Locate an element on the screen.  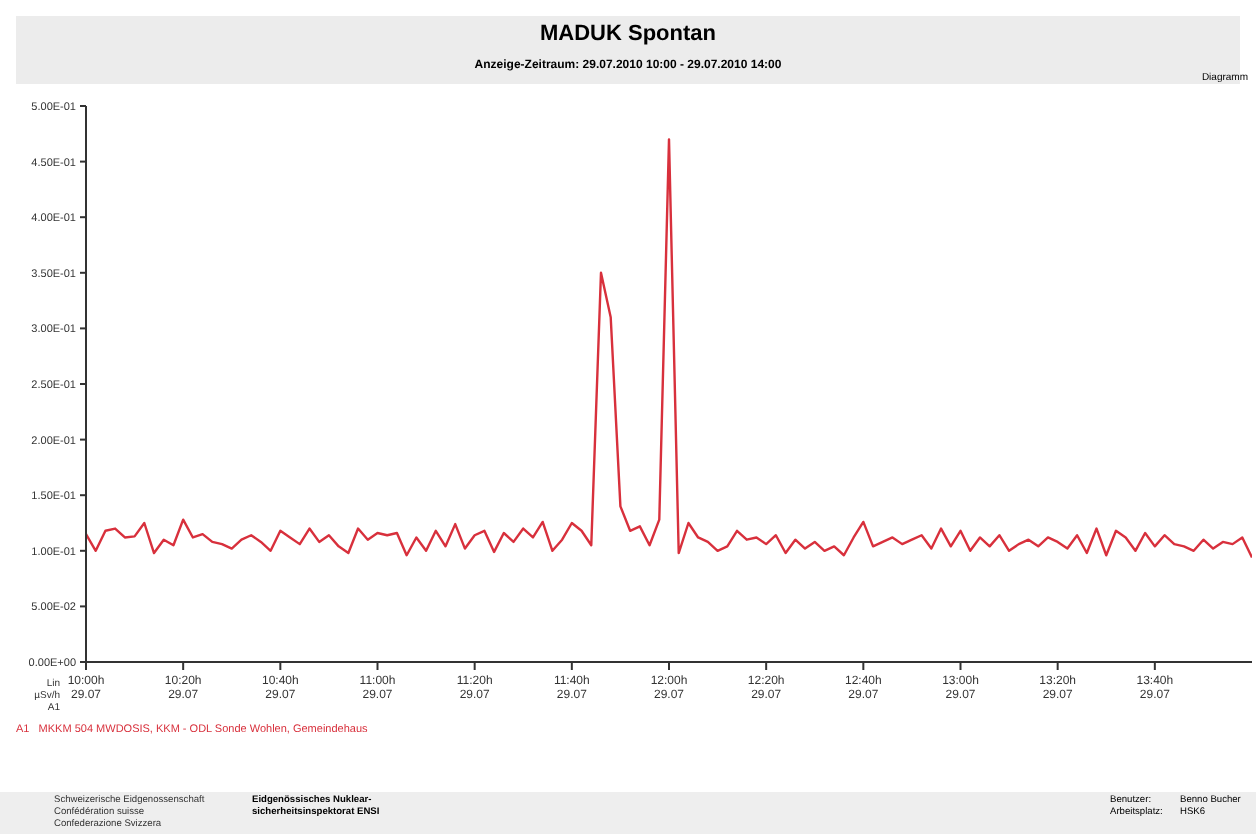
chart-title: MADUK Spontan is located at coordinates (628, 34).